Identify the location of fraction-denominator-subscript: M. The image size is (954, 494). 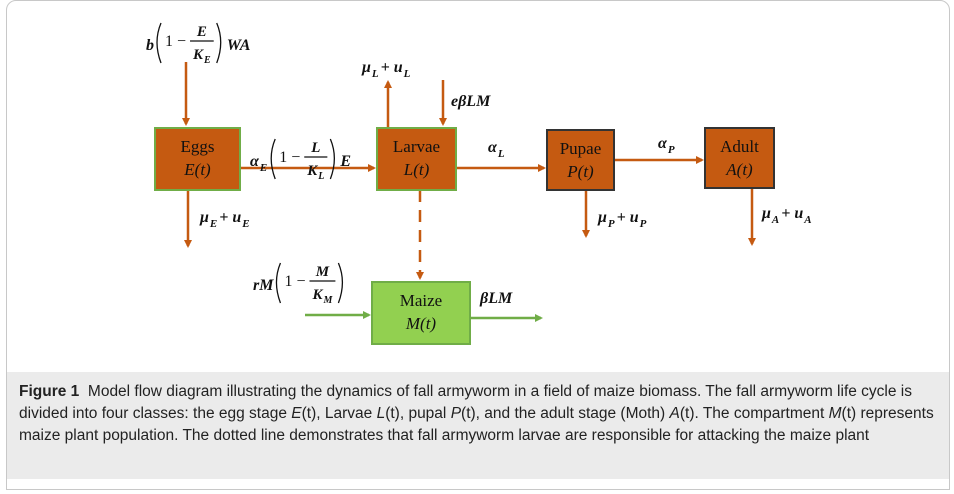
(328, 300).